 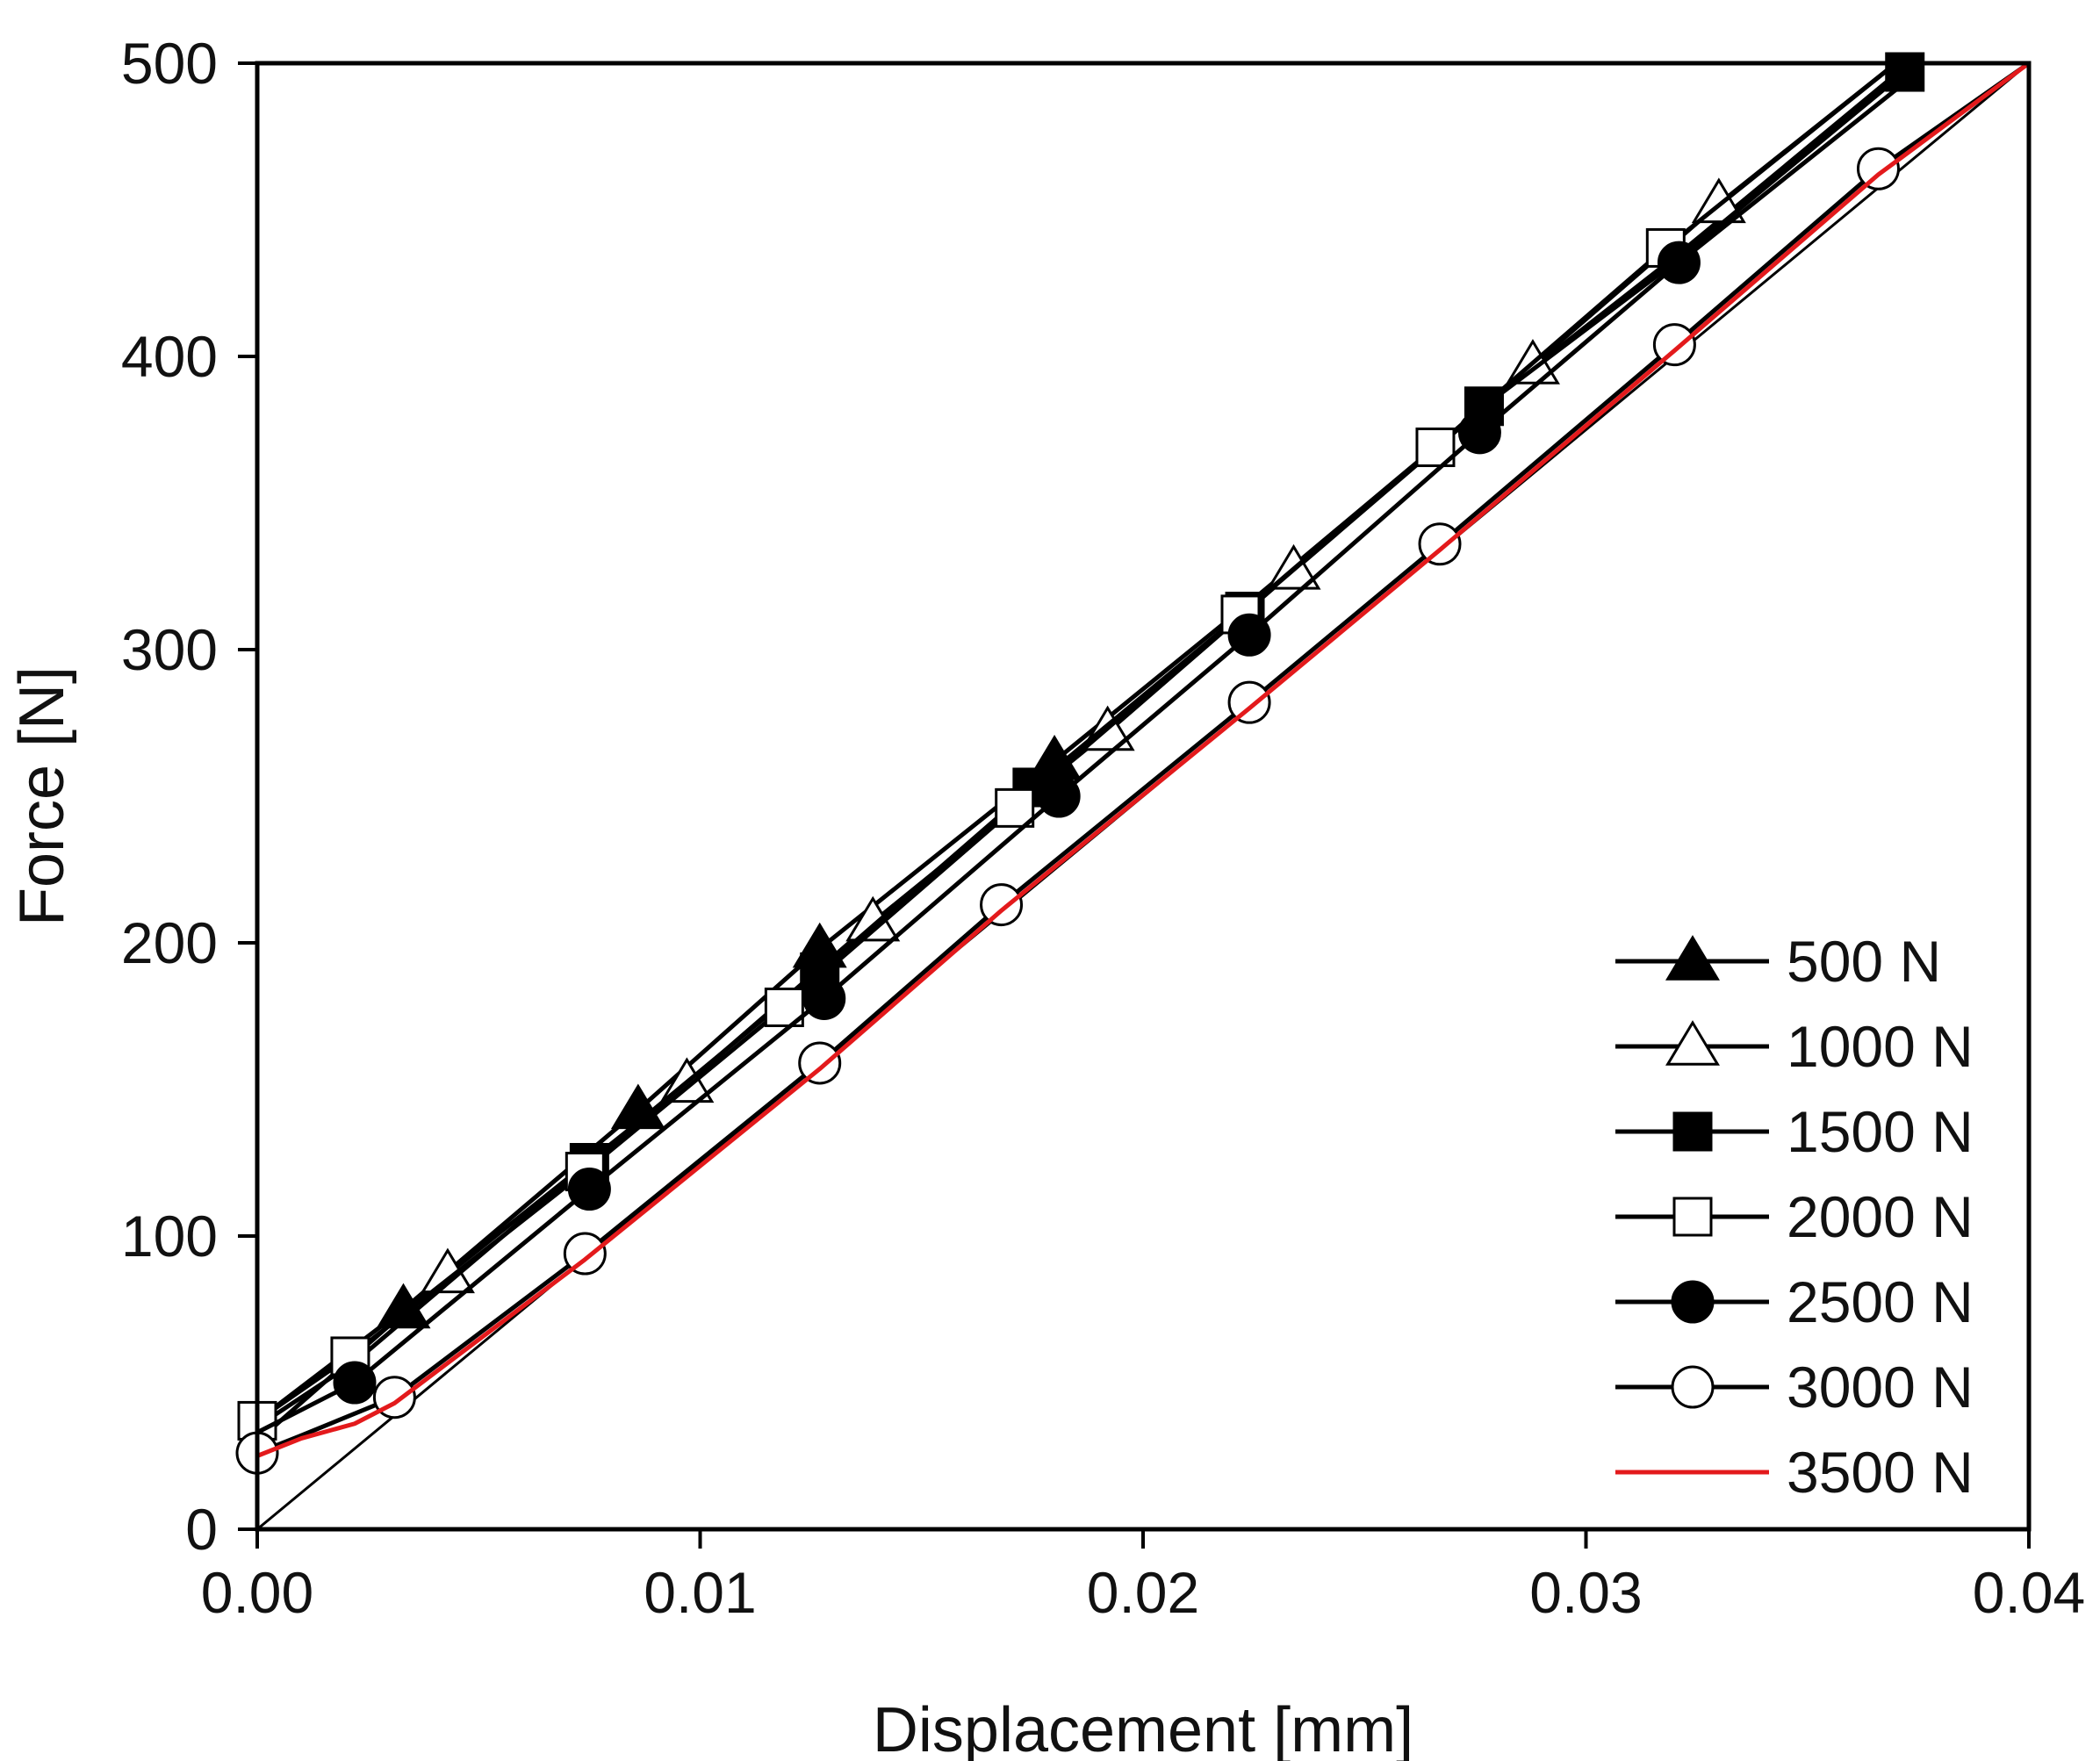 I want to click on y-tick-label: 500, so click(x=169, y=63).